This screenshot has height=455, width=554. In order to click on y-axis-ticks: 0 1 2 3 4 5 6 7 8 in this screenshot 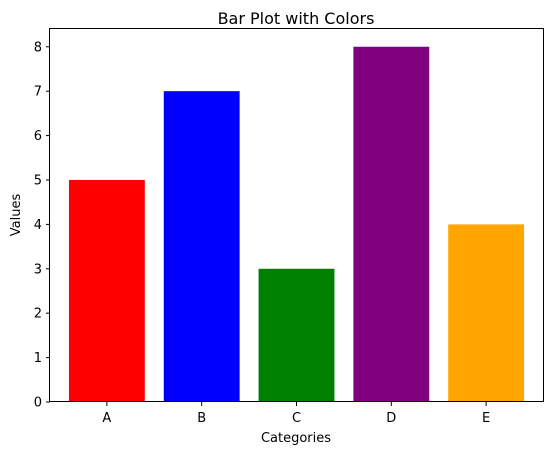, I will do `click(42, 225)`.